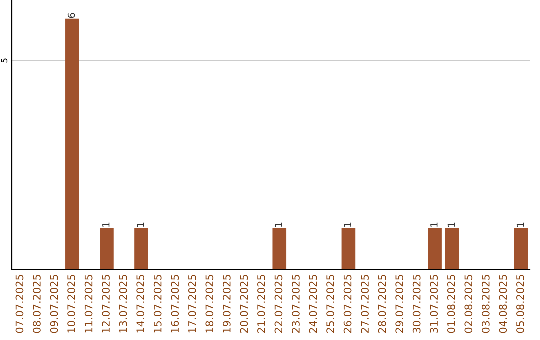 This screenshot has height=340, width=540. I want to click on x-tick-label: 16.07.2025, so click(175, 304).